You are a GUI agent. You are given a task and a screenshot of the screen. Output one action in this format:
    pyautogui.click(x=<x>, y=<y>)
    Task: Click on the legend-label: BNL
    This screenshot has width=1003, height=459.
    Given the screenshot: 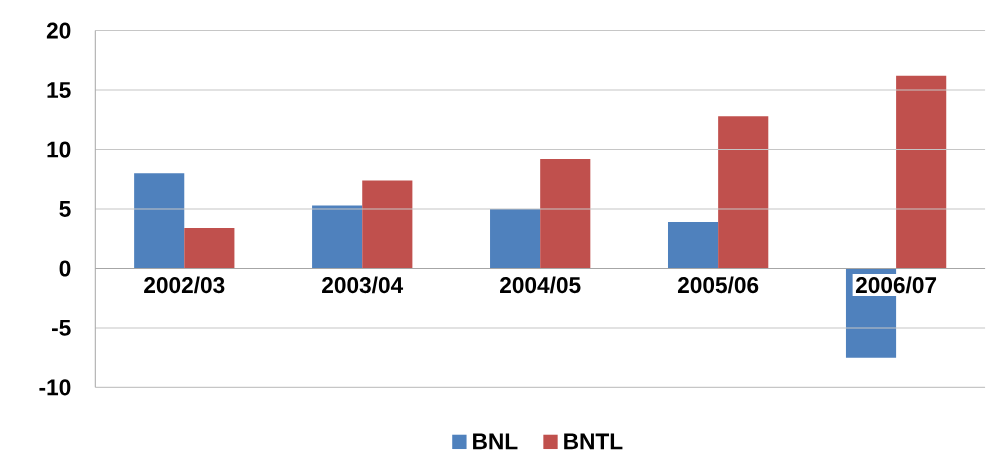 What is the action you would take?
    pyautogui.click(x=495, y=441)
    